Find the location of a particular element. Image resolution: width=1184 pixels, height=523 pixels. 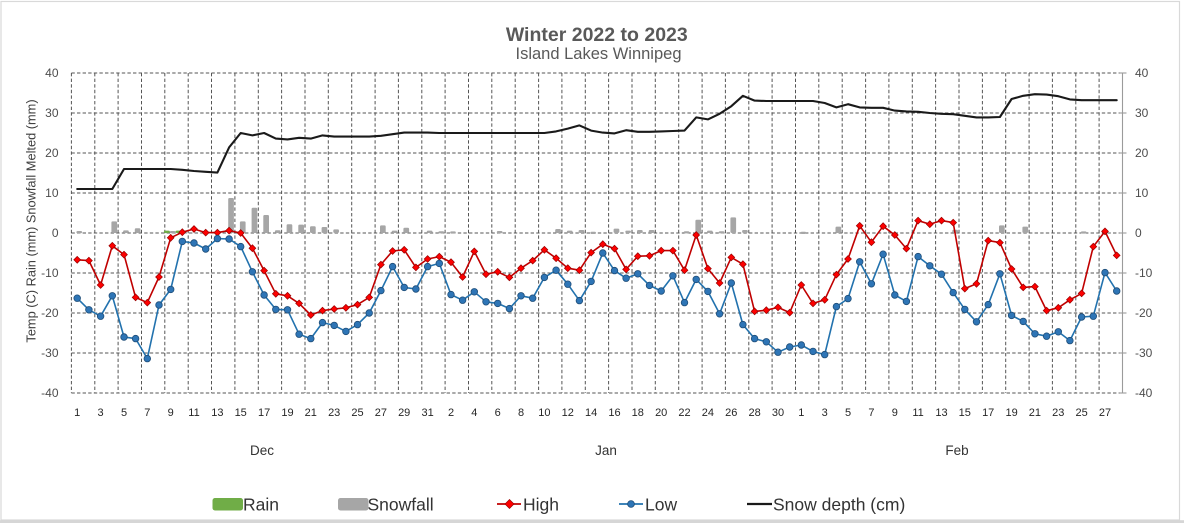

svg-text: 8 is located at coordinates (521, 413).